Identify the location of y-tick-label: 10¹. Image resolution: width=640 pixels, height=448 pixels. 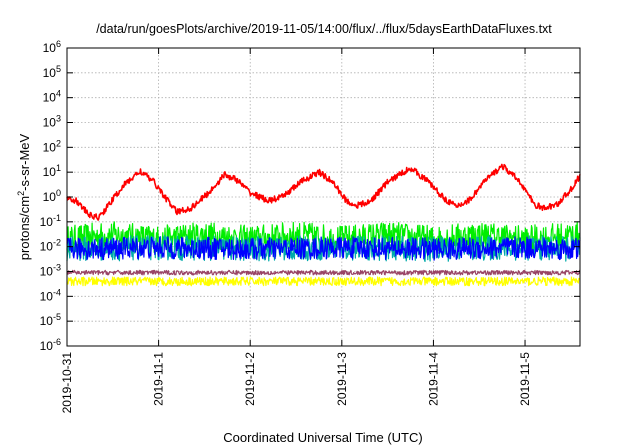
(52, 171).